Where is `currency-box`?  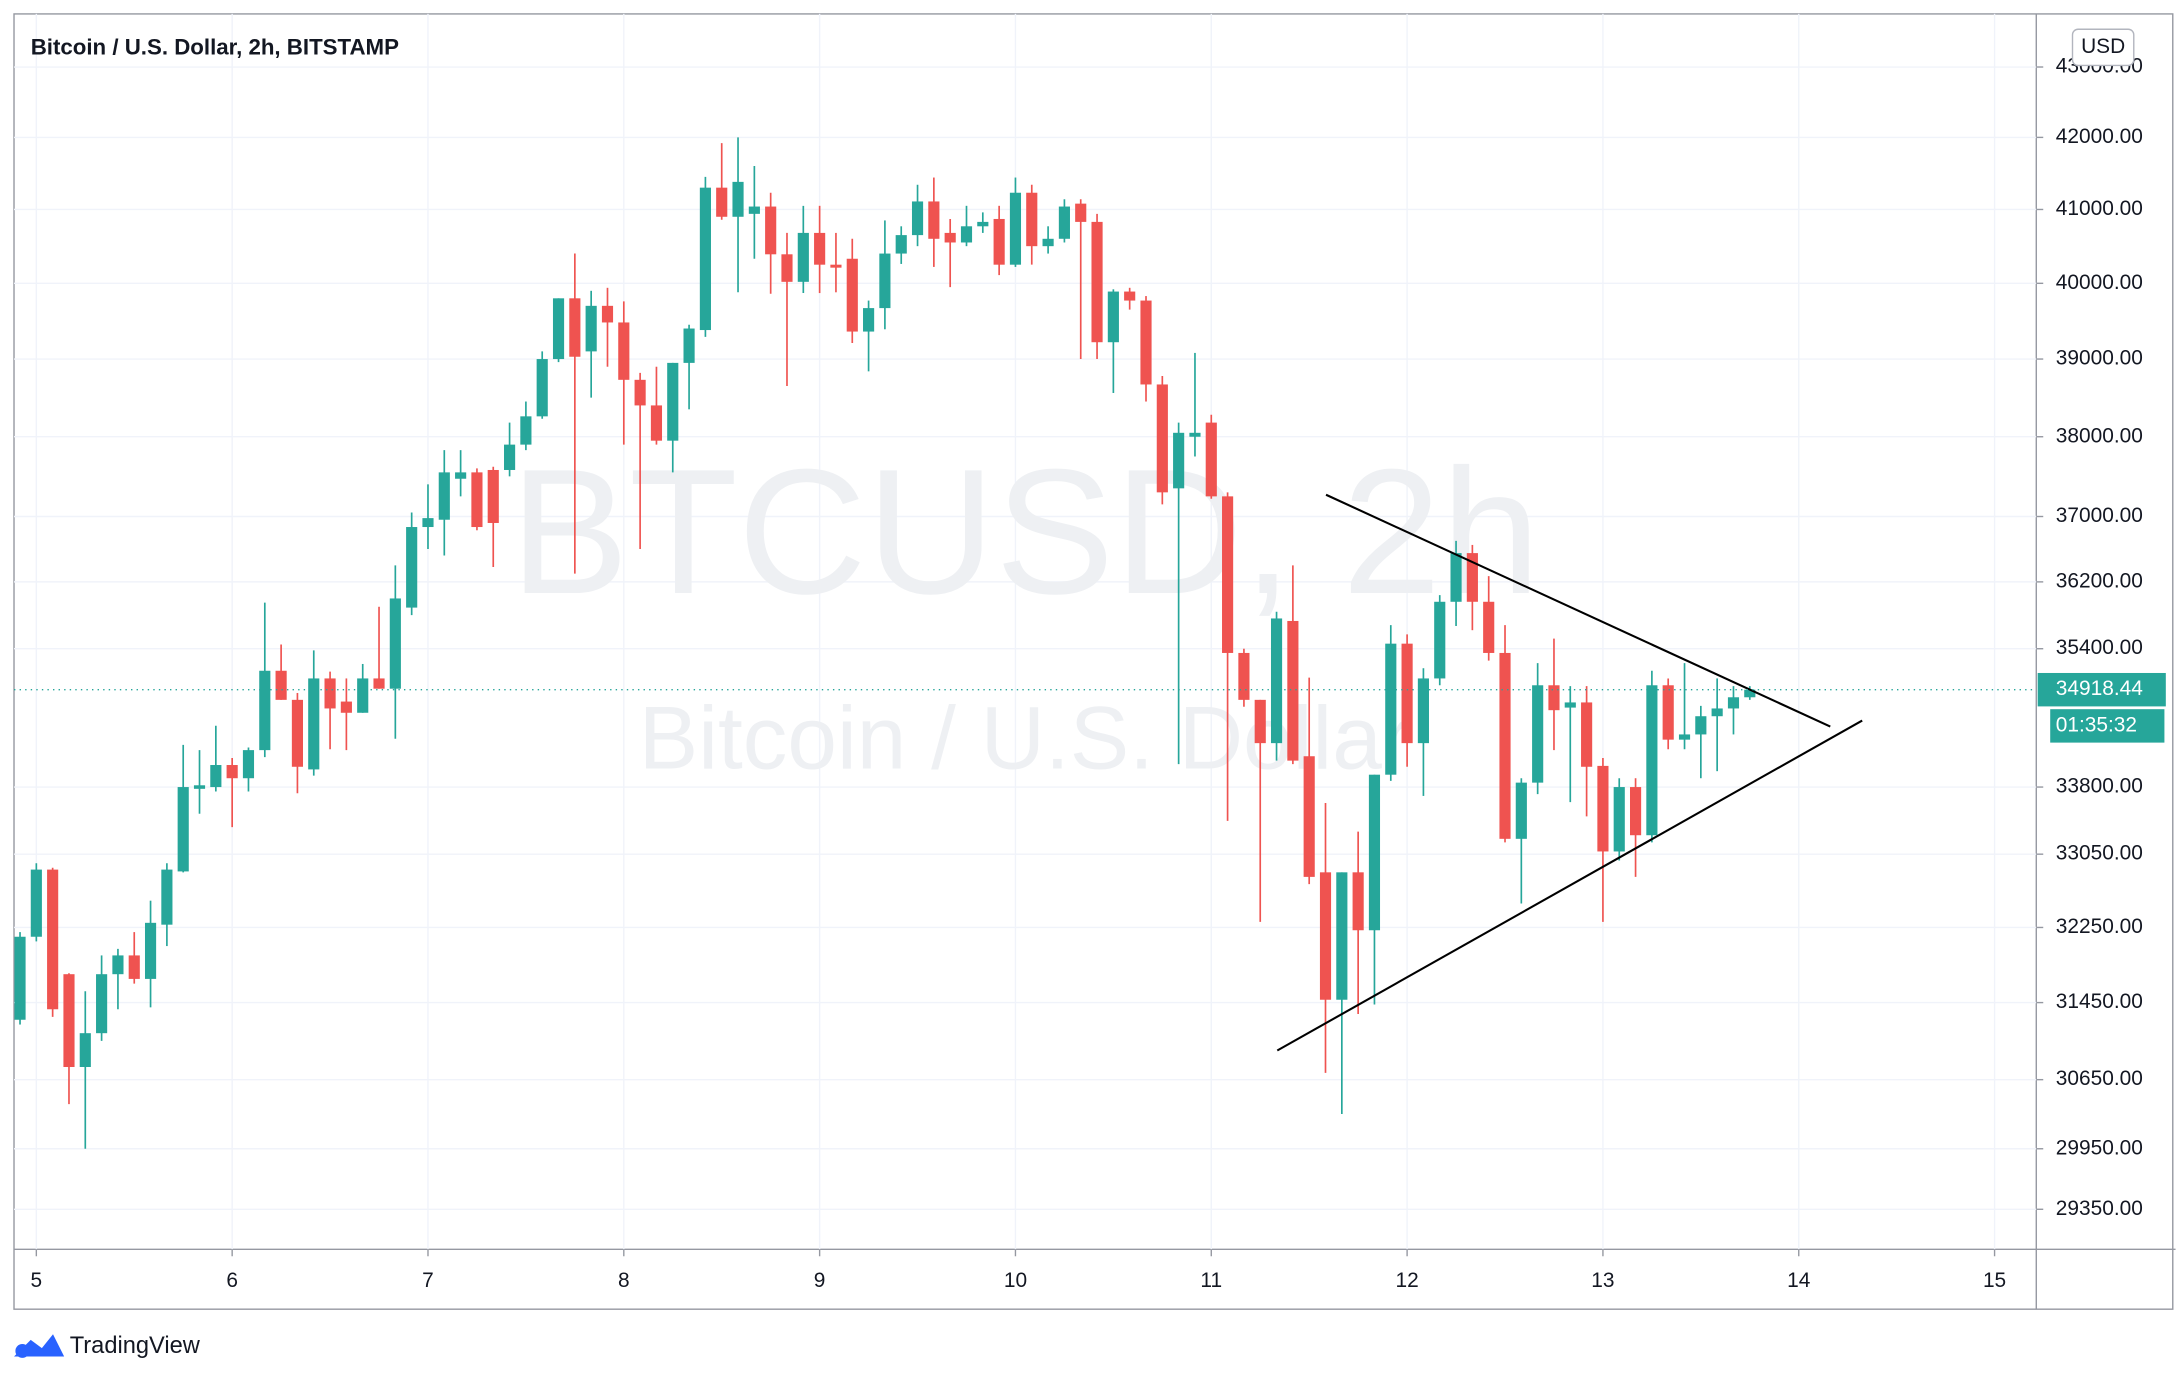
currency-box is located at coordinates (2103, 47).